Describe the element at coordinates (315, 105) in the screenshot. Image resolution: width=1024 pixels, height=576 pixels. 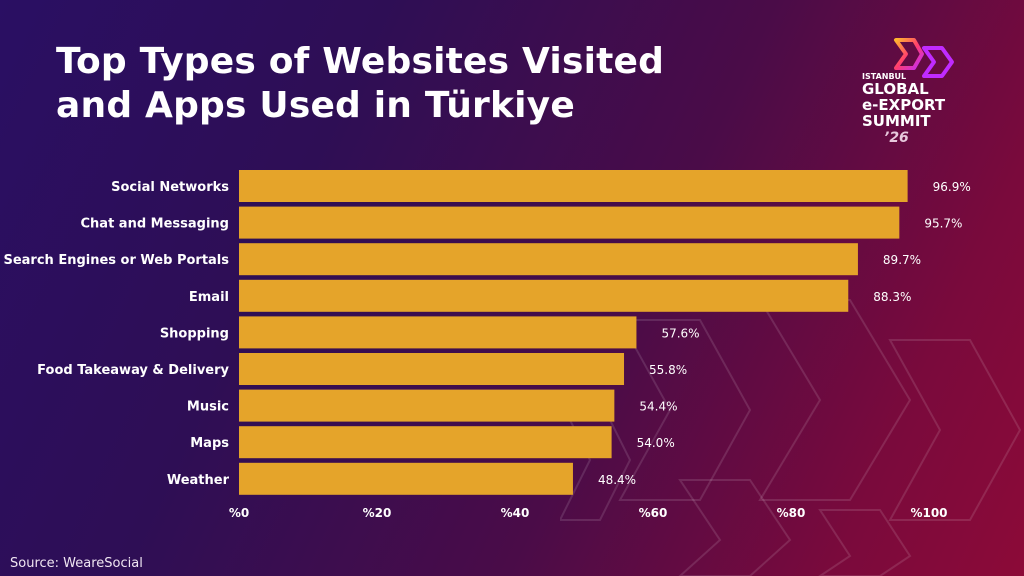
I see `chart-title-line-2: and Apps Used in Türkiye` at that location.